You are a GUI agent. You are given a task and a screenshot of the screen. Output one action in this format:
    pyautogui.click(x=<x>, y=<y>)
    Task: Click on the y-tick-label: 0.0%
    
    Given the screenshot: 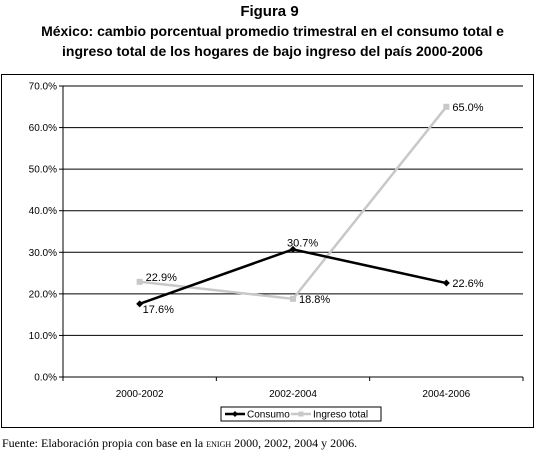 What is the action you would take?
    pyautogui.click(x=45, y=378)
    